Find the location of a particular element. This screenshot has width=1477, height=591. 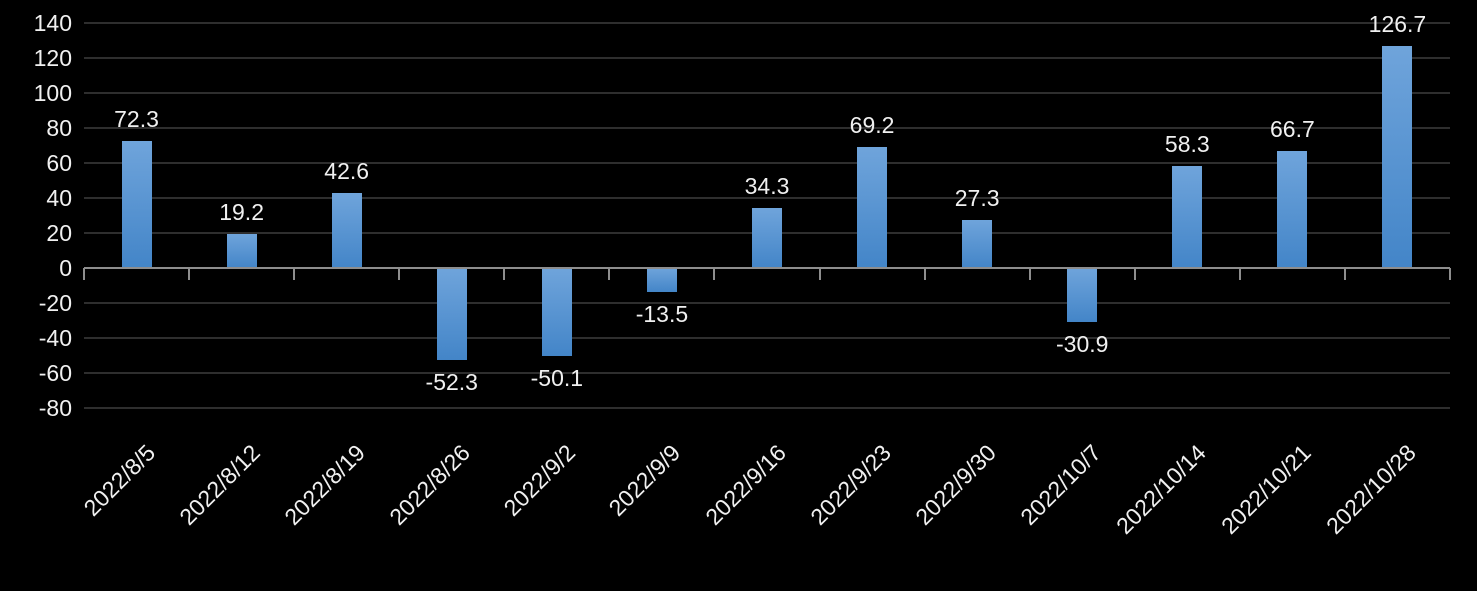

bar-2022/8/26 is located at coordinates (451, 314).